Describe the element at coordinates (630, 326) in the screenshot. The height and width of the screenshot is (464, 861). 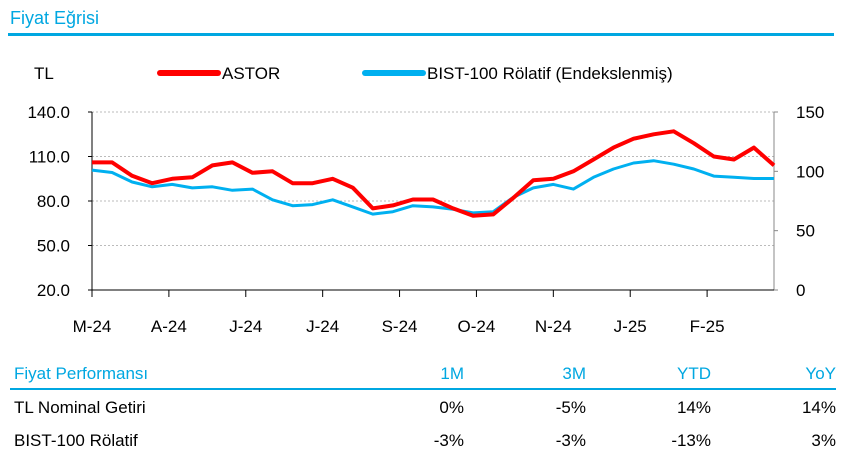
I see `x-tick-label: J-25` at that location.